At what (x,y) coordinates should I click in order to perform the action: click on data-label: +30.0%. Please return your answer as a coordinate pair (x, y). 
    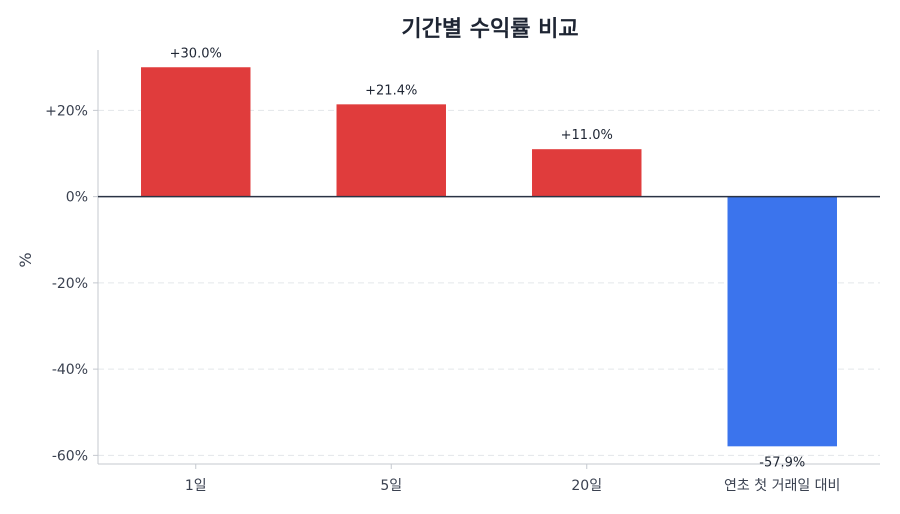
    Looking at the image, I should click on (196, 53).